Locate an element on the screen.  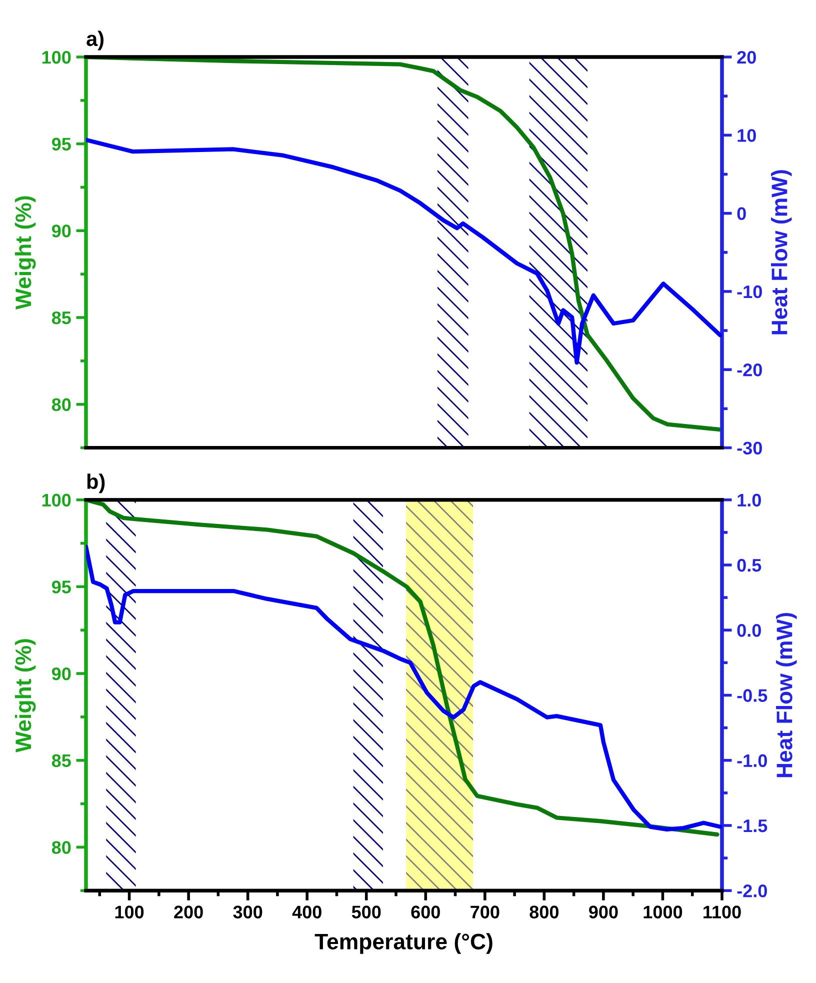
y2-tick-label: -10 is located at coordinates (749, 291).